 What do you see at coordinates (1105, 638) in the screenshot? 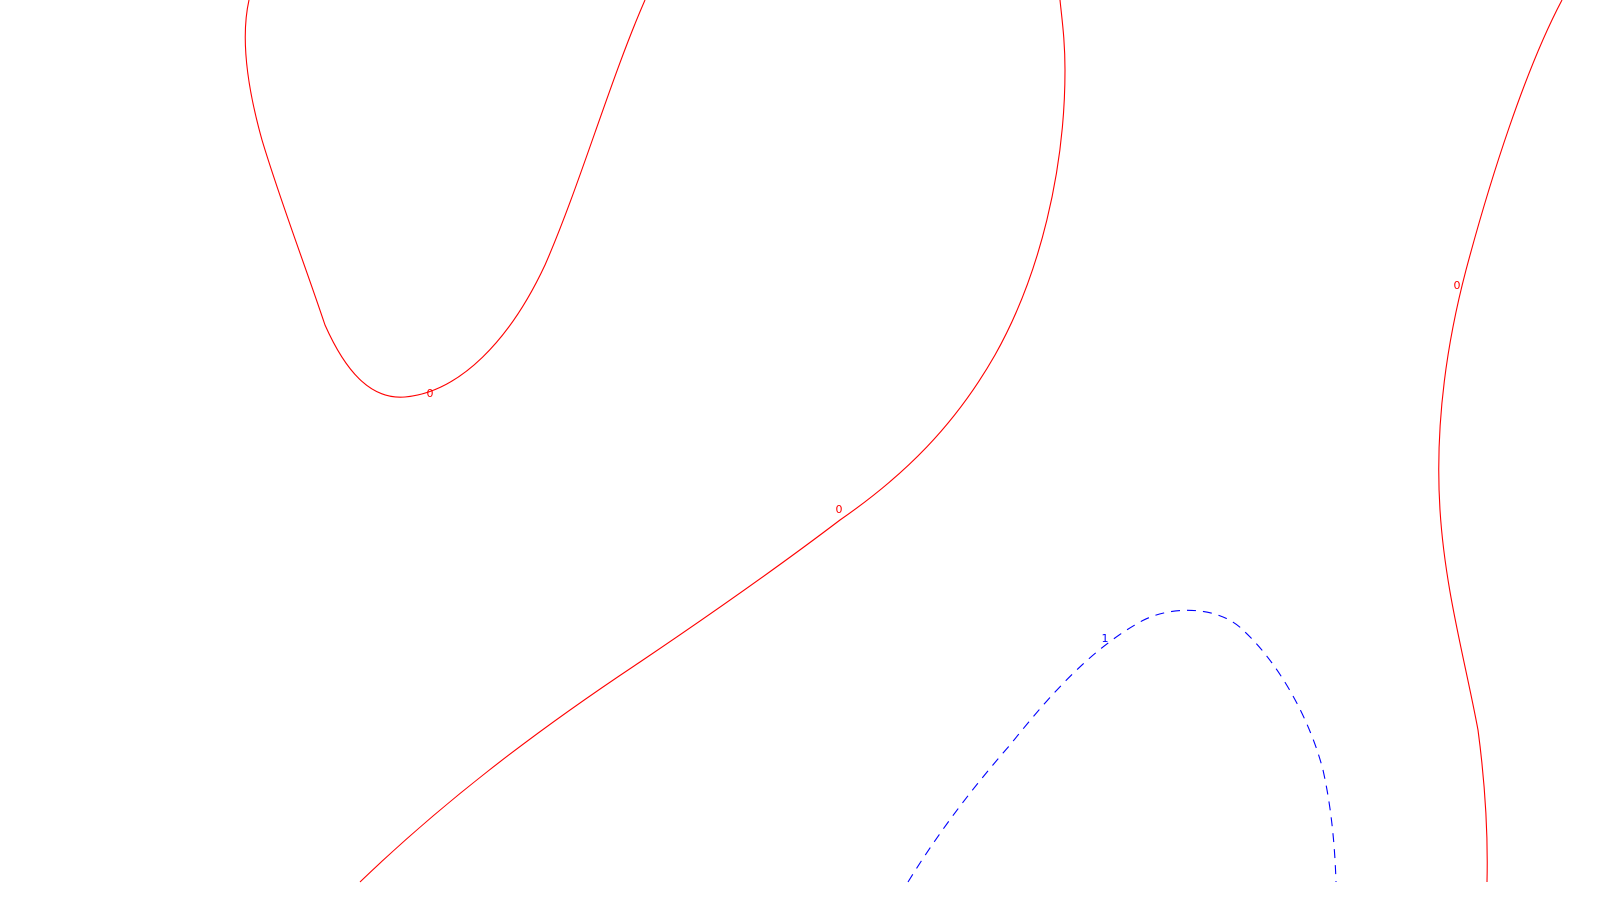
I see `contour-label: 1` at bounding box center [1105, 638].